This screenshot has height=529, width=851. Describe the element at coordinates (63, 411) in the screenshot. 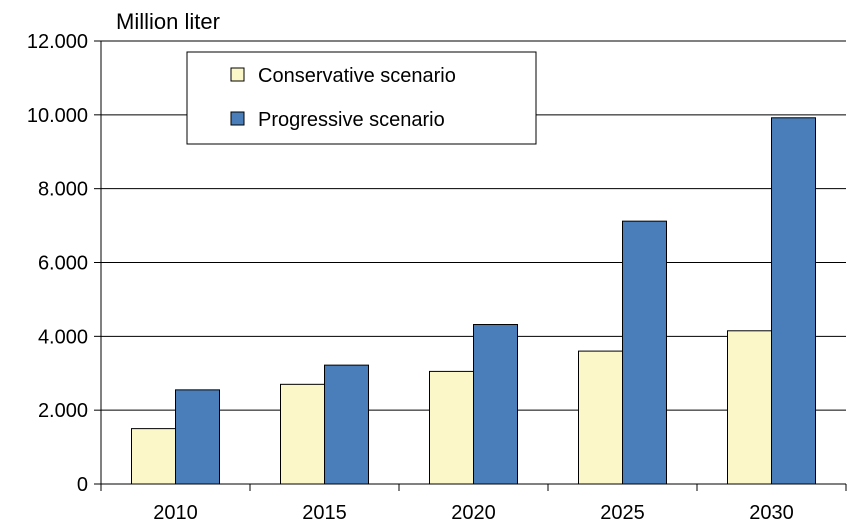

I see `y-tick-label: 2.000` at that location.